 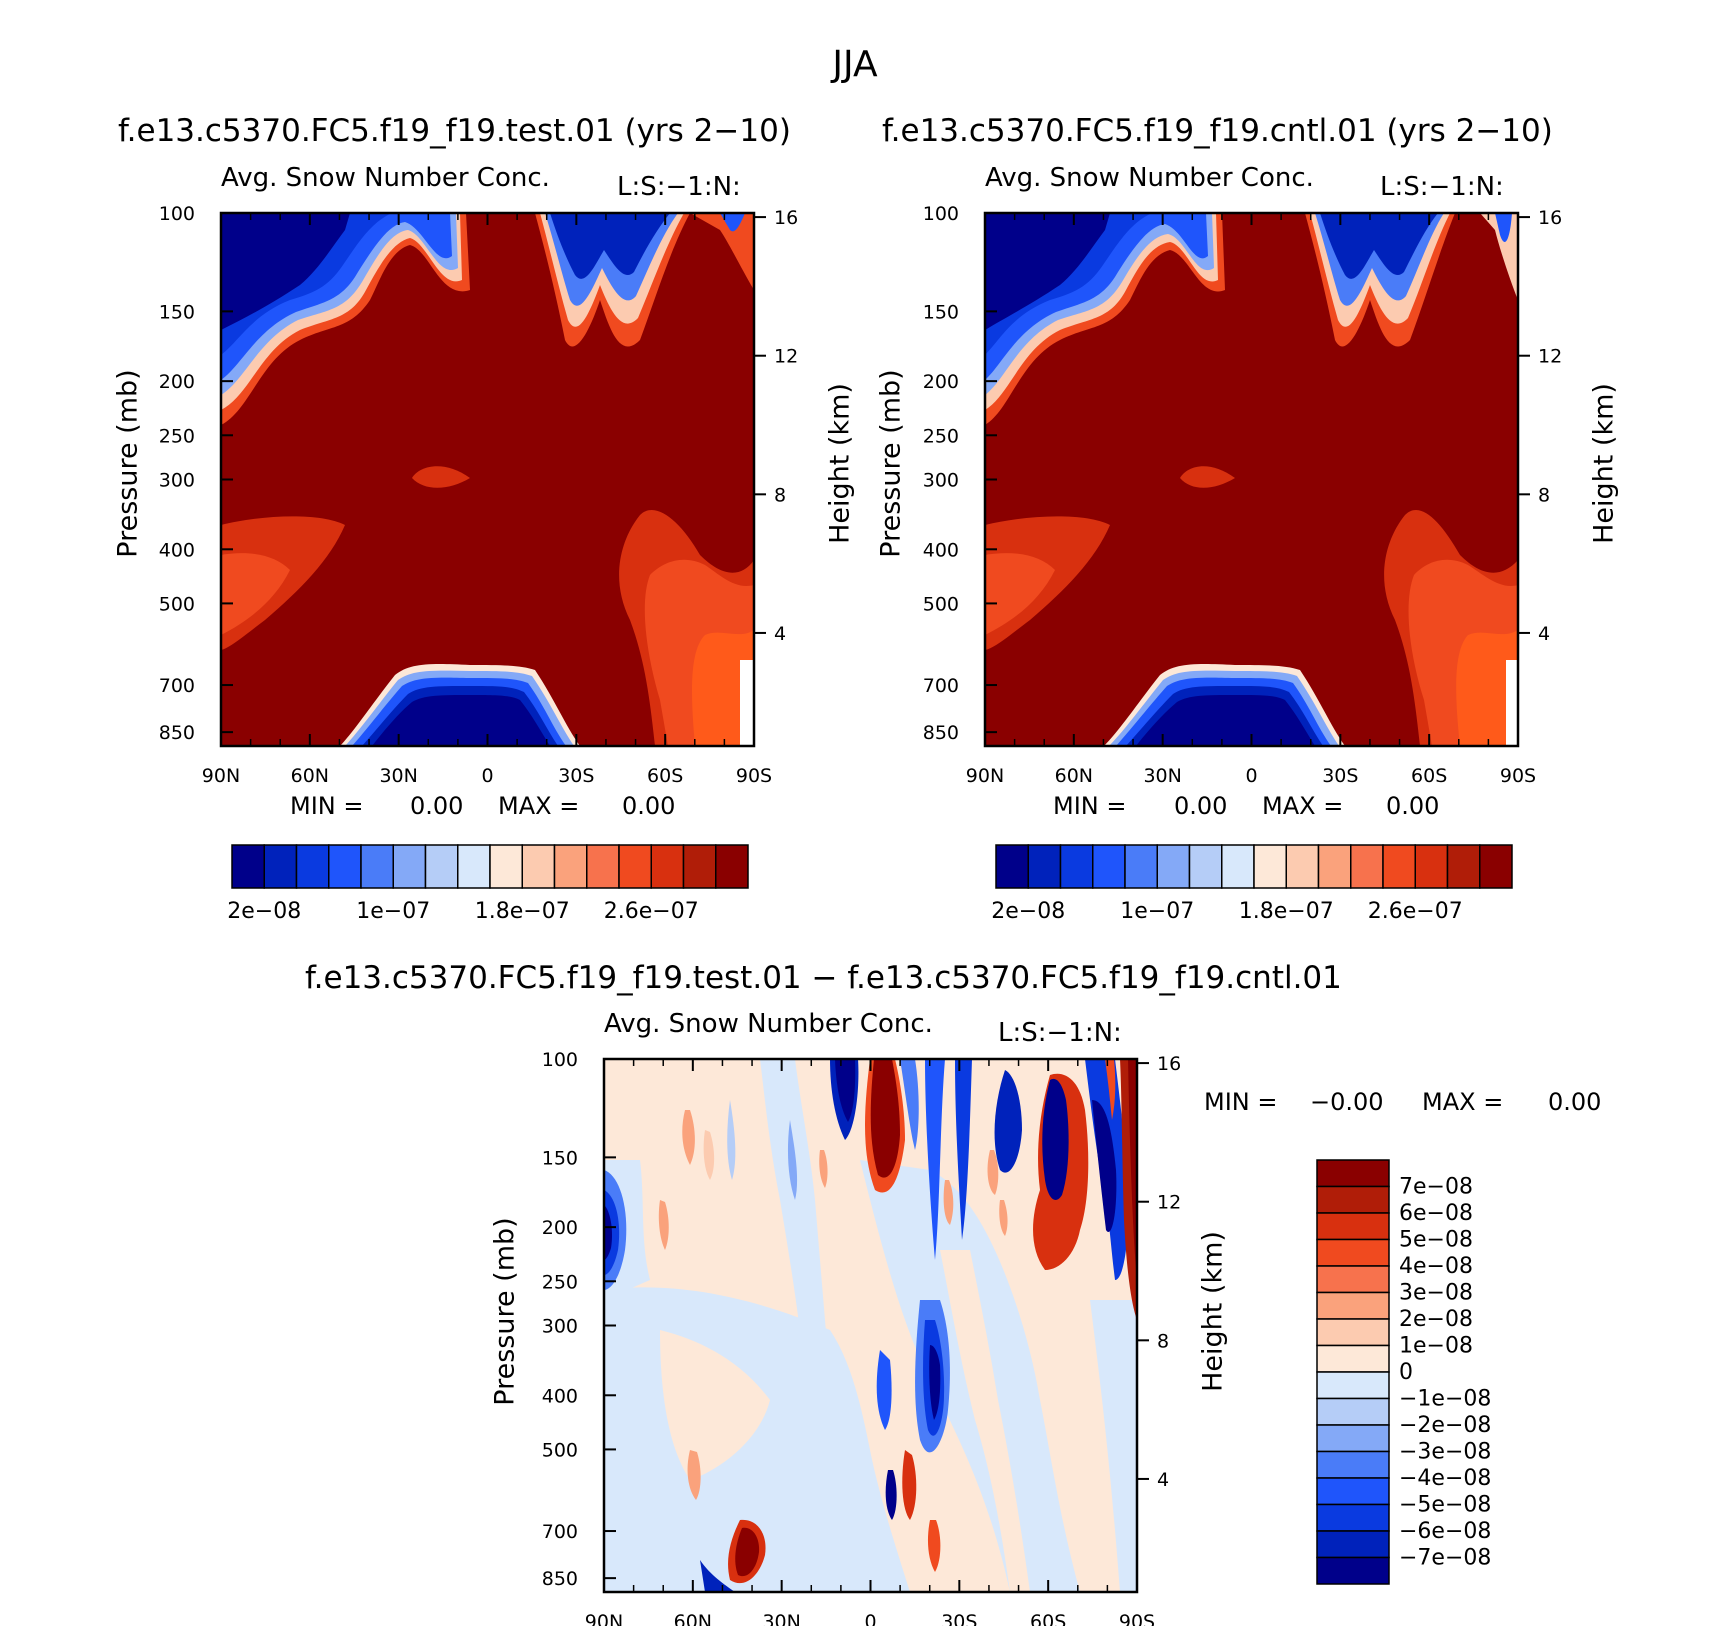 What do you see at coordinates (1445, 1425) in the screenshot?
I see `diff-colorbar-label: −2e−08` at bounding box center [1445, 1425].